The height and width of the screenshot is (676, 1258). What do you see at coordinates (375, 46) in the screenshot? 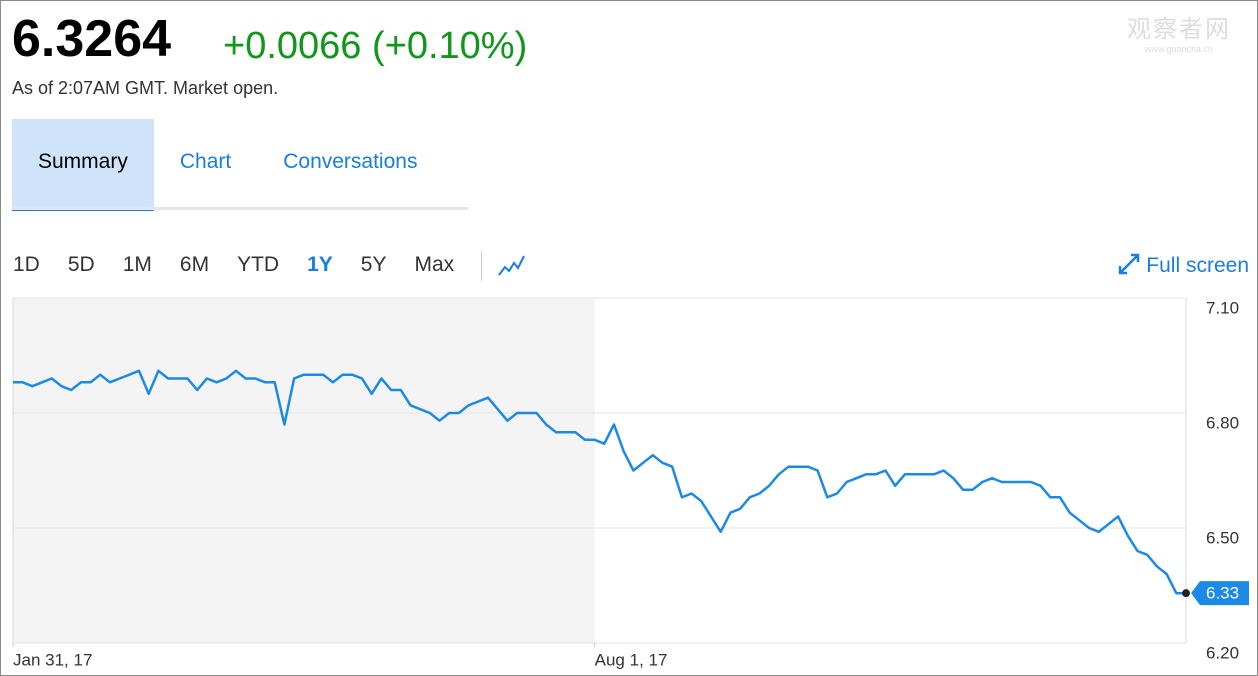
I see `price-change: +0.0066 (+0.10%)` at bounding box center [375, 46].